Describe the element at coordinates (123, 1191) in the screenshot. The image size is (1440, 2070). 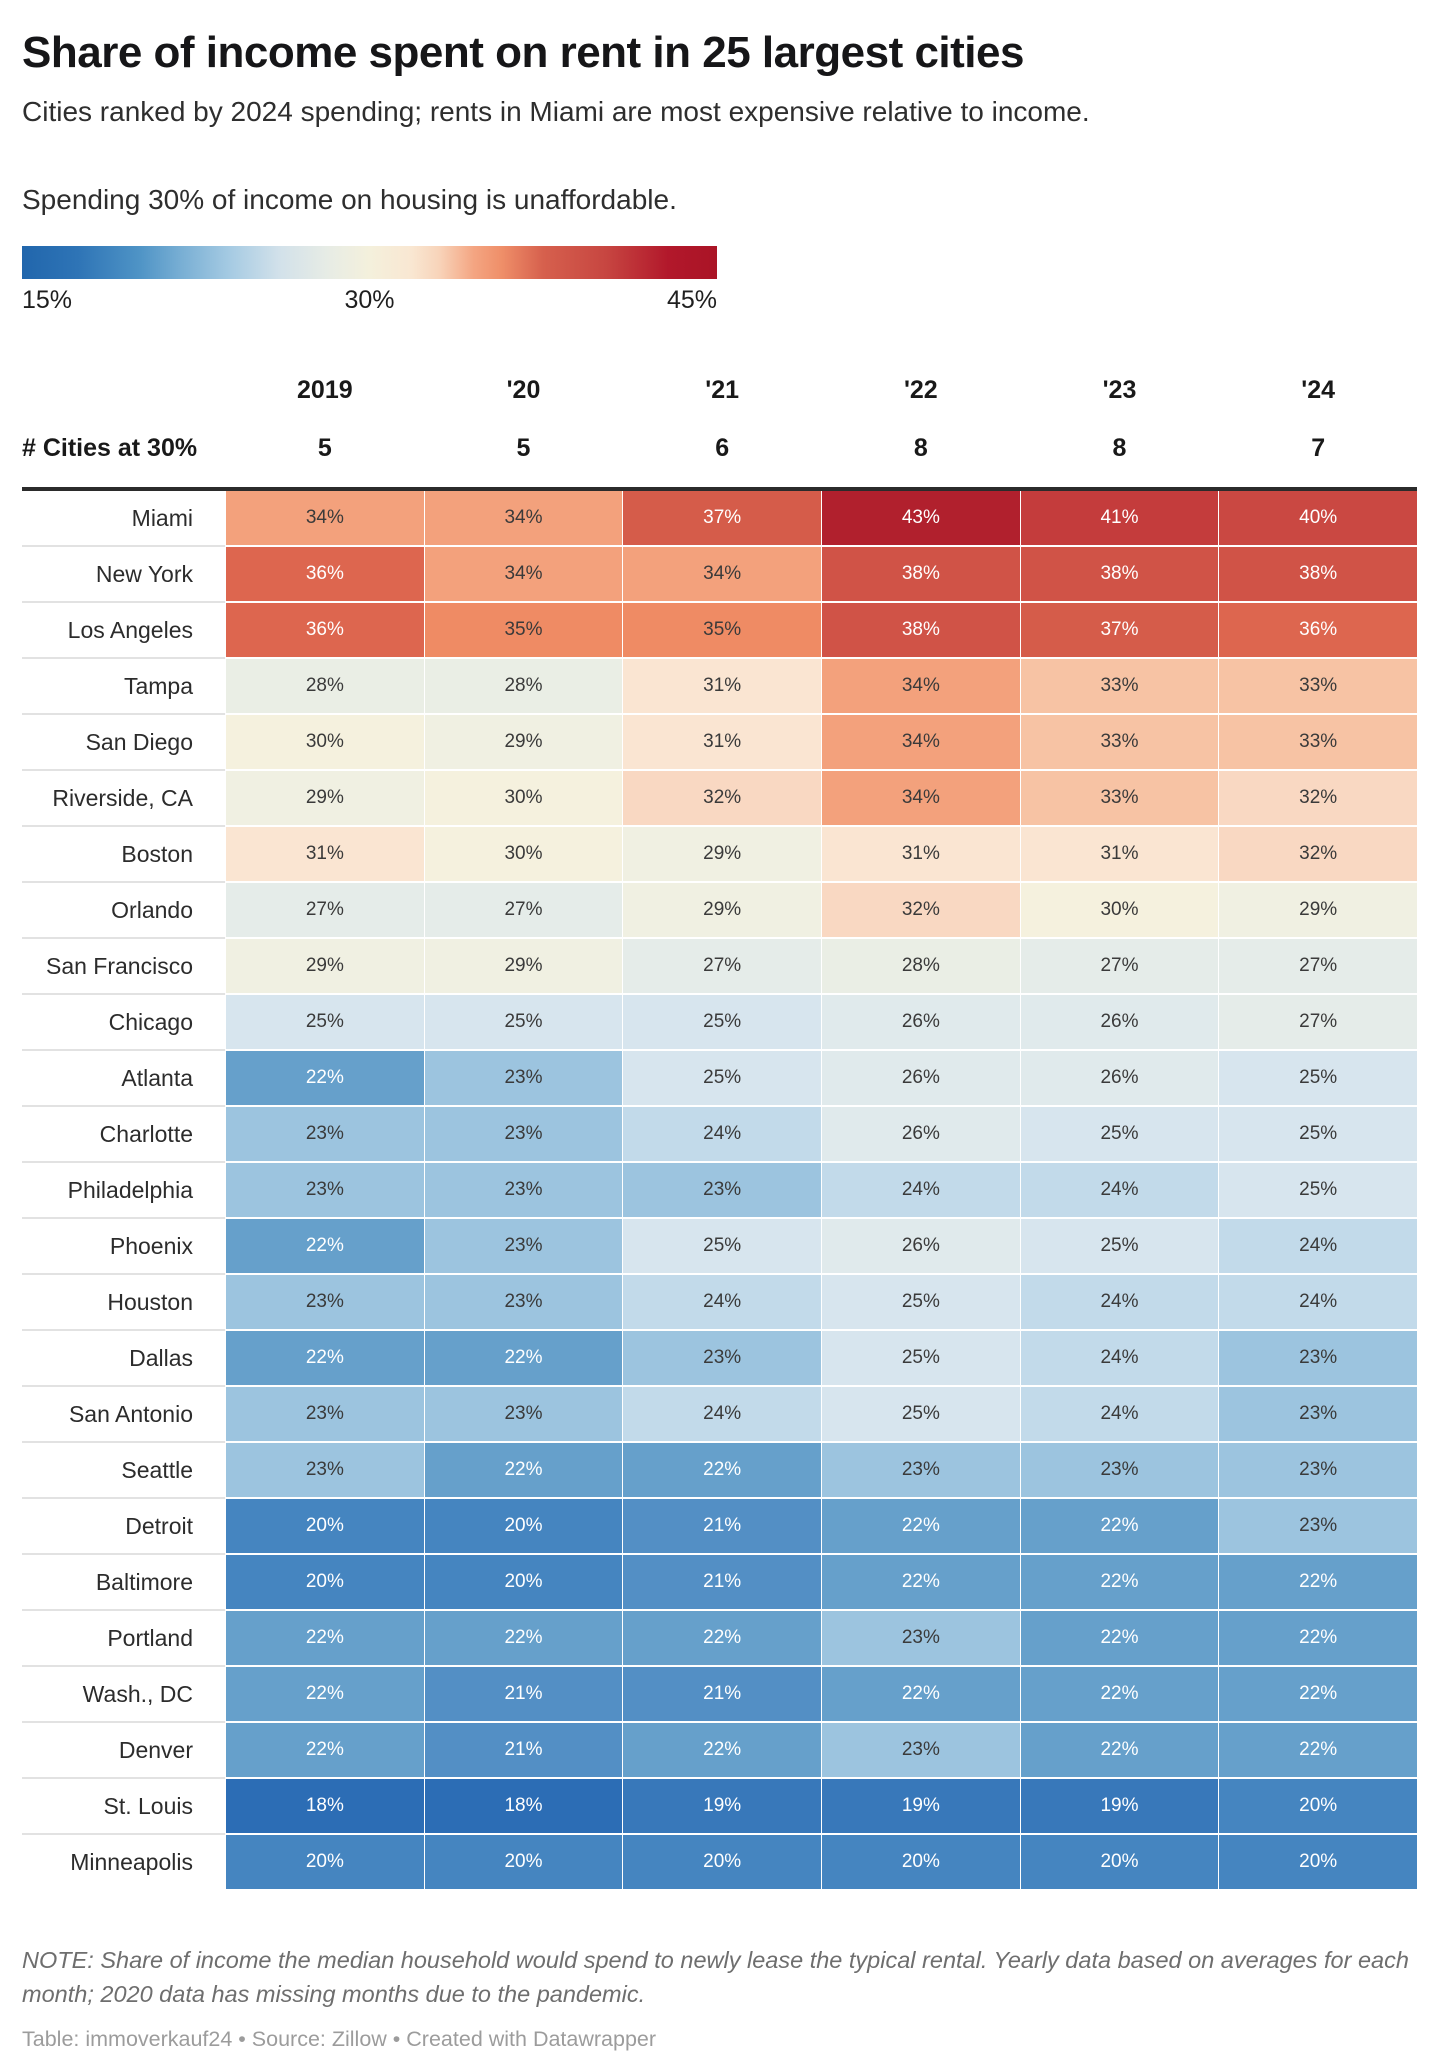
I see `city-label: Philadelphia` at that location.